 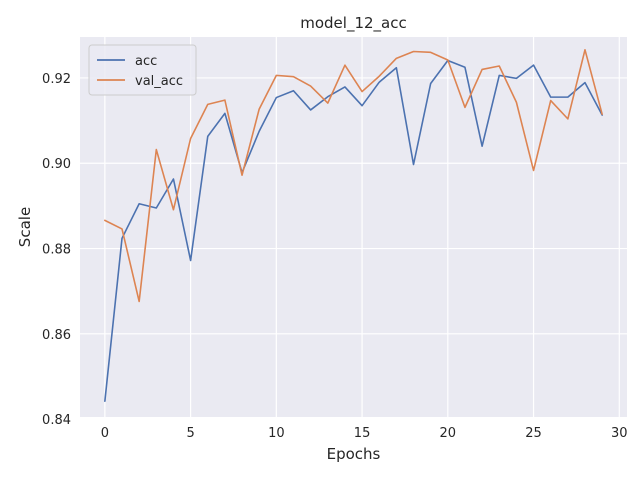 What do you see at coordinates (448, 433) in the screenshot?
I see `x-tick-label: 20` at bounding box center [448, 433].